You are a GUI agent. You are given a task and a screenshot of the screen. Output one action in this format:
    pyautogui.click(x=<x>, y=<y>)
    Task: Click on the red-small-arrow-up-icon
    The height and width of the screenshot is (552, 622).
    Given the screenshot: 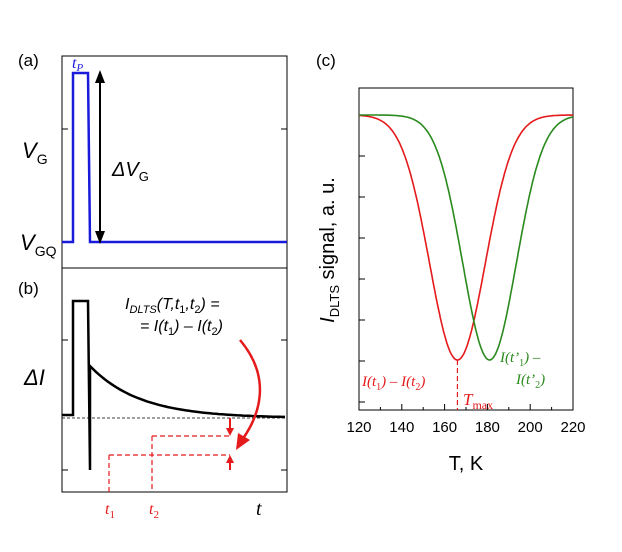 What is the action you would take?
    pyautogui.click(x=230, y=459)
    